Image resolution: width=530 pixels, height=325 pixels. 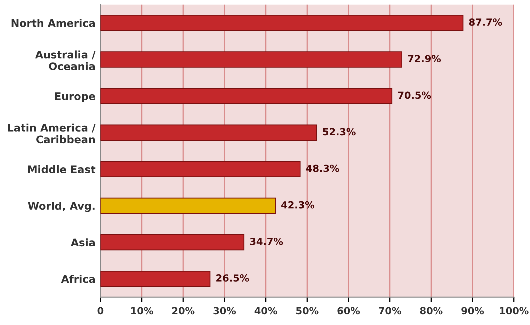 What do you see at coordinates (307, 311) in the screenshot?
I see `x-tick-label: 50%` at bounding box center [307, 311].